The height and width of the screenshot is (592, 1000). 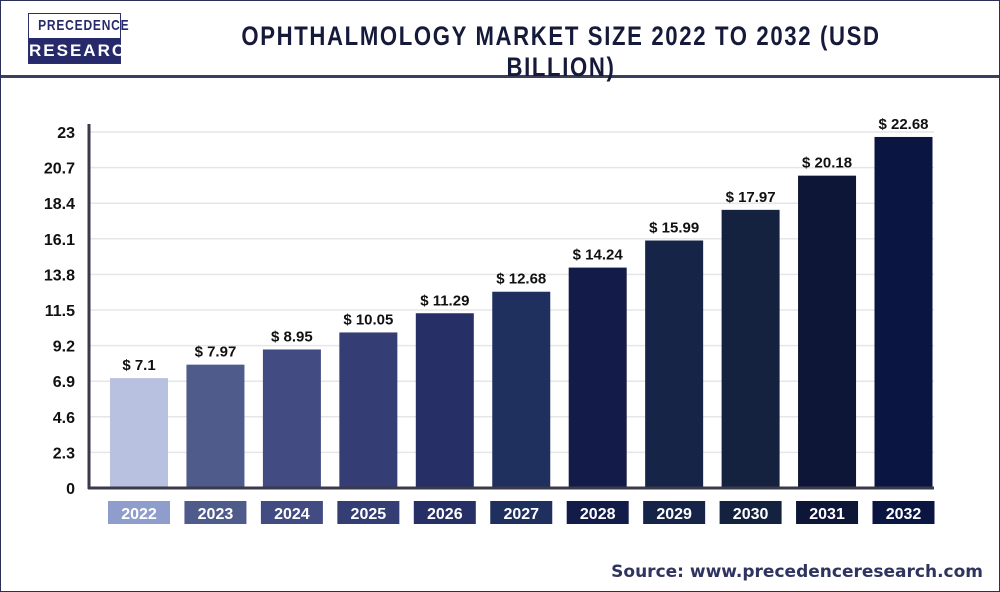 I want to click on y-tick-label: 23, so click(x=66, y=133).